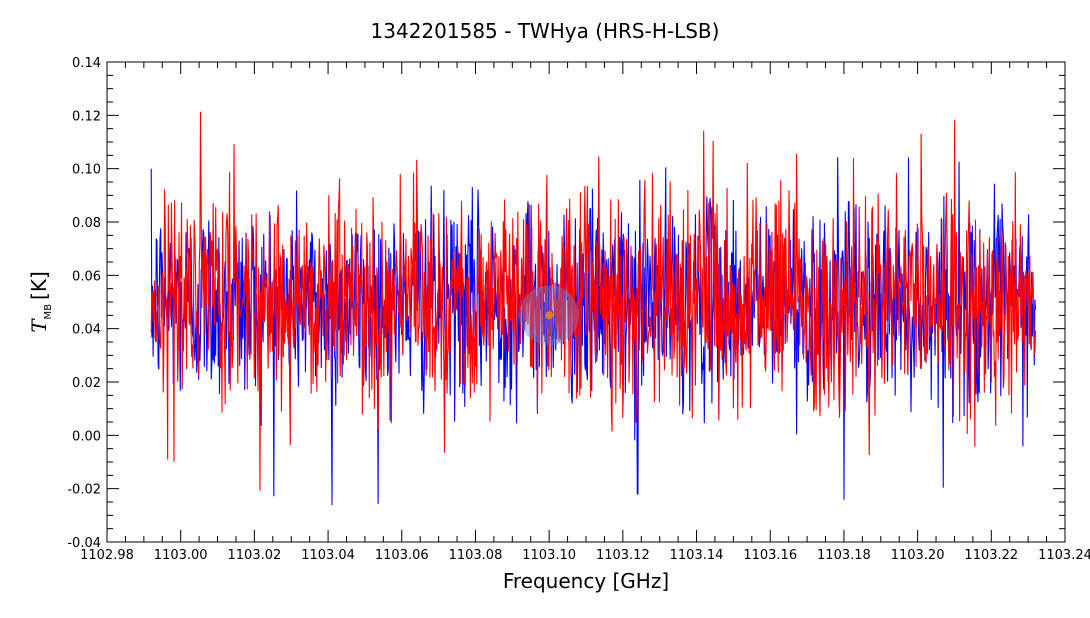 Image resolution: width=1090 pixels, height=618 pixels. Describe the element at coordinates (476, 555) in the screenshot. I see `x-tick-label: 1103.08` at that location.